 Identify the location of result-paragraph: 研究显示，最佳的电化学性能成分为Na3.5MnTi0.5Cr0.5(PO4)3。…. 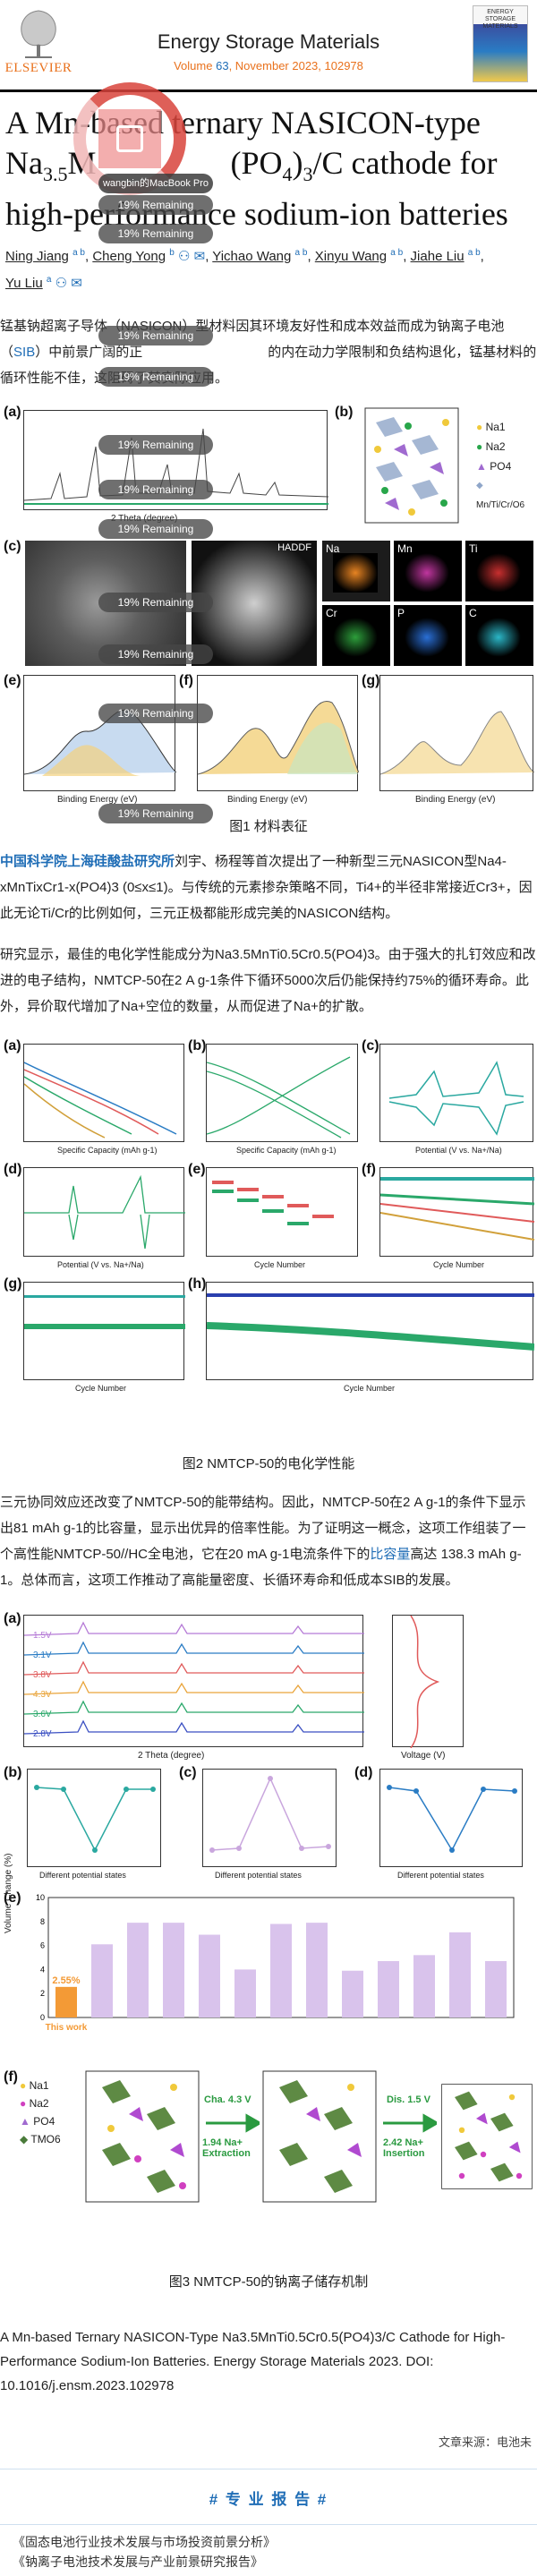
(268, 980).